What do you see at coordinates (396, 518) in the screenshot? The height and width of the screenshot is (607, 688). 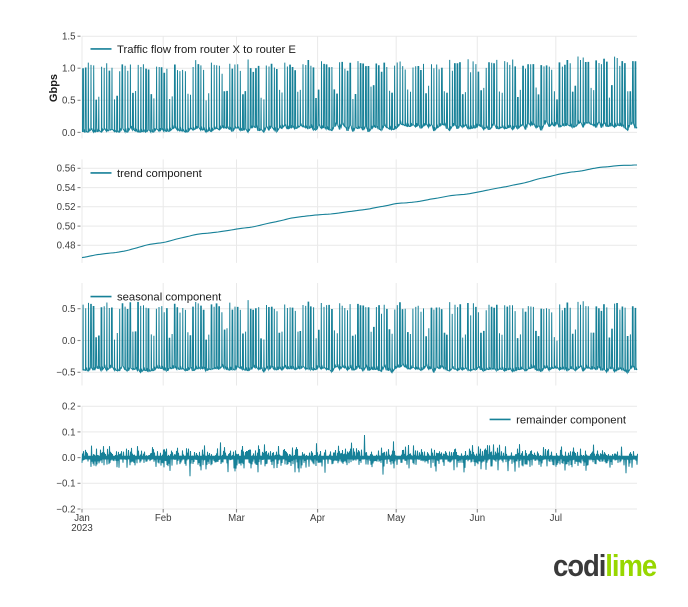 I see `svg-text: May` at bounding box center [396, 518].